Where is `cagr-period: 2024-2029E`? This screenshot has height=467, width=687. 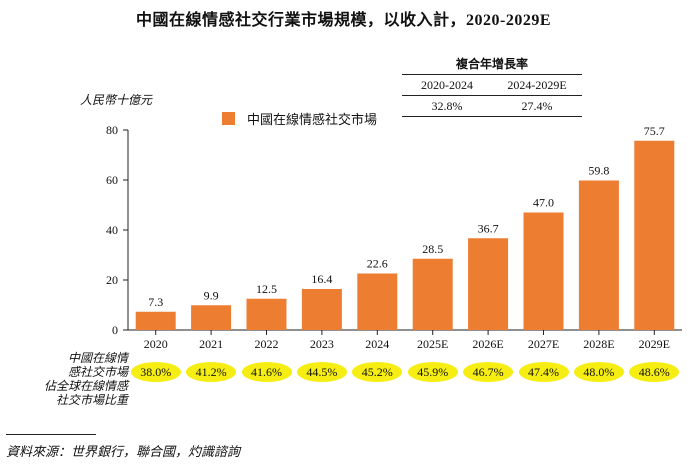
cagr-period: 2024-2029E is located at coordinates (537, 85).